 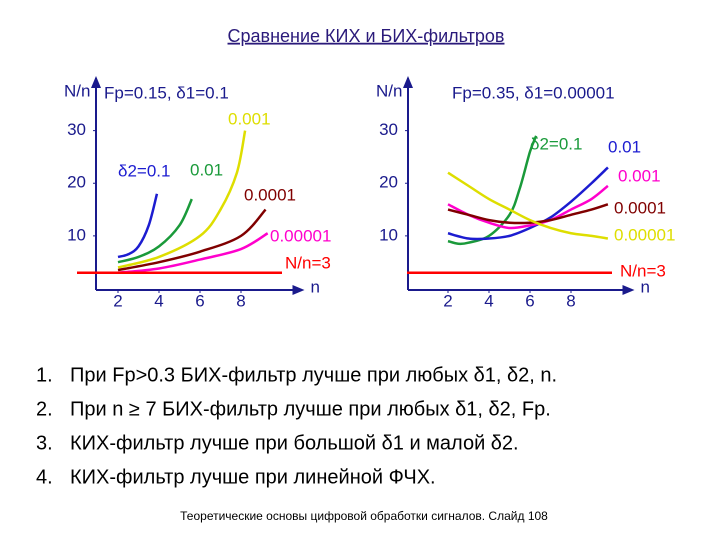 I want to click on chart-title: Fp=0.15, δ1=0.1, so click(x=166, y=92).